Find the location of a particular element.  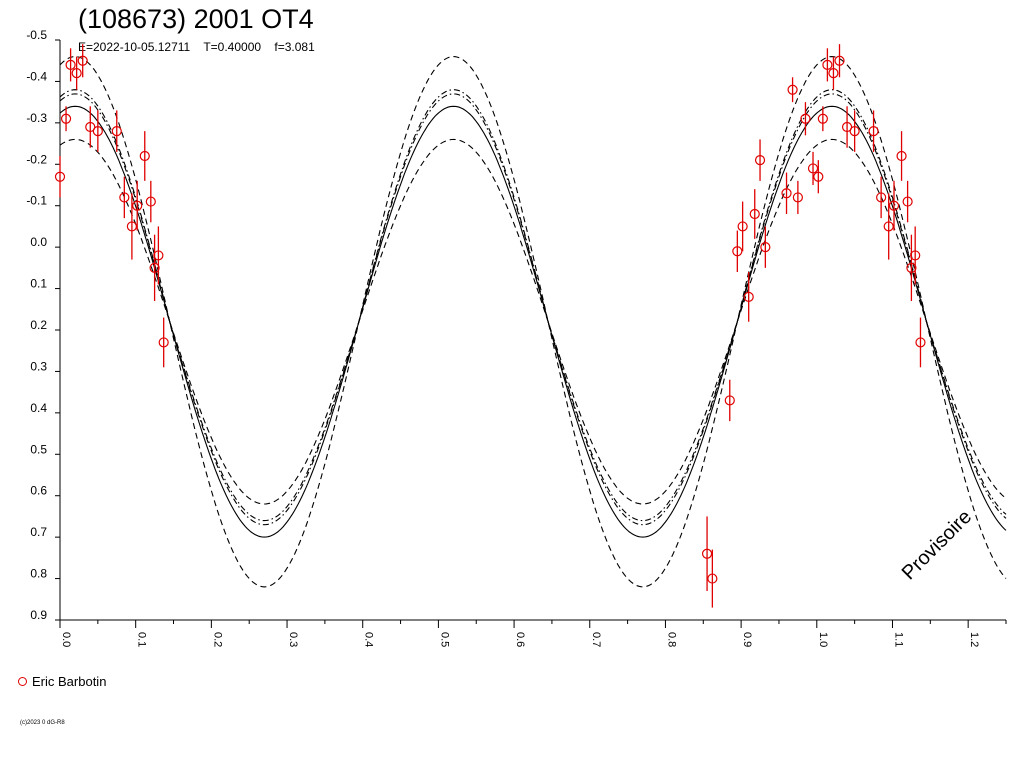

y-tick-label: -0.5 is located at coordinates (36, 35).